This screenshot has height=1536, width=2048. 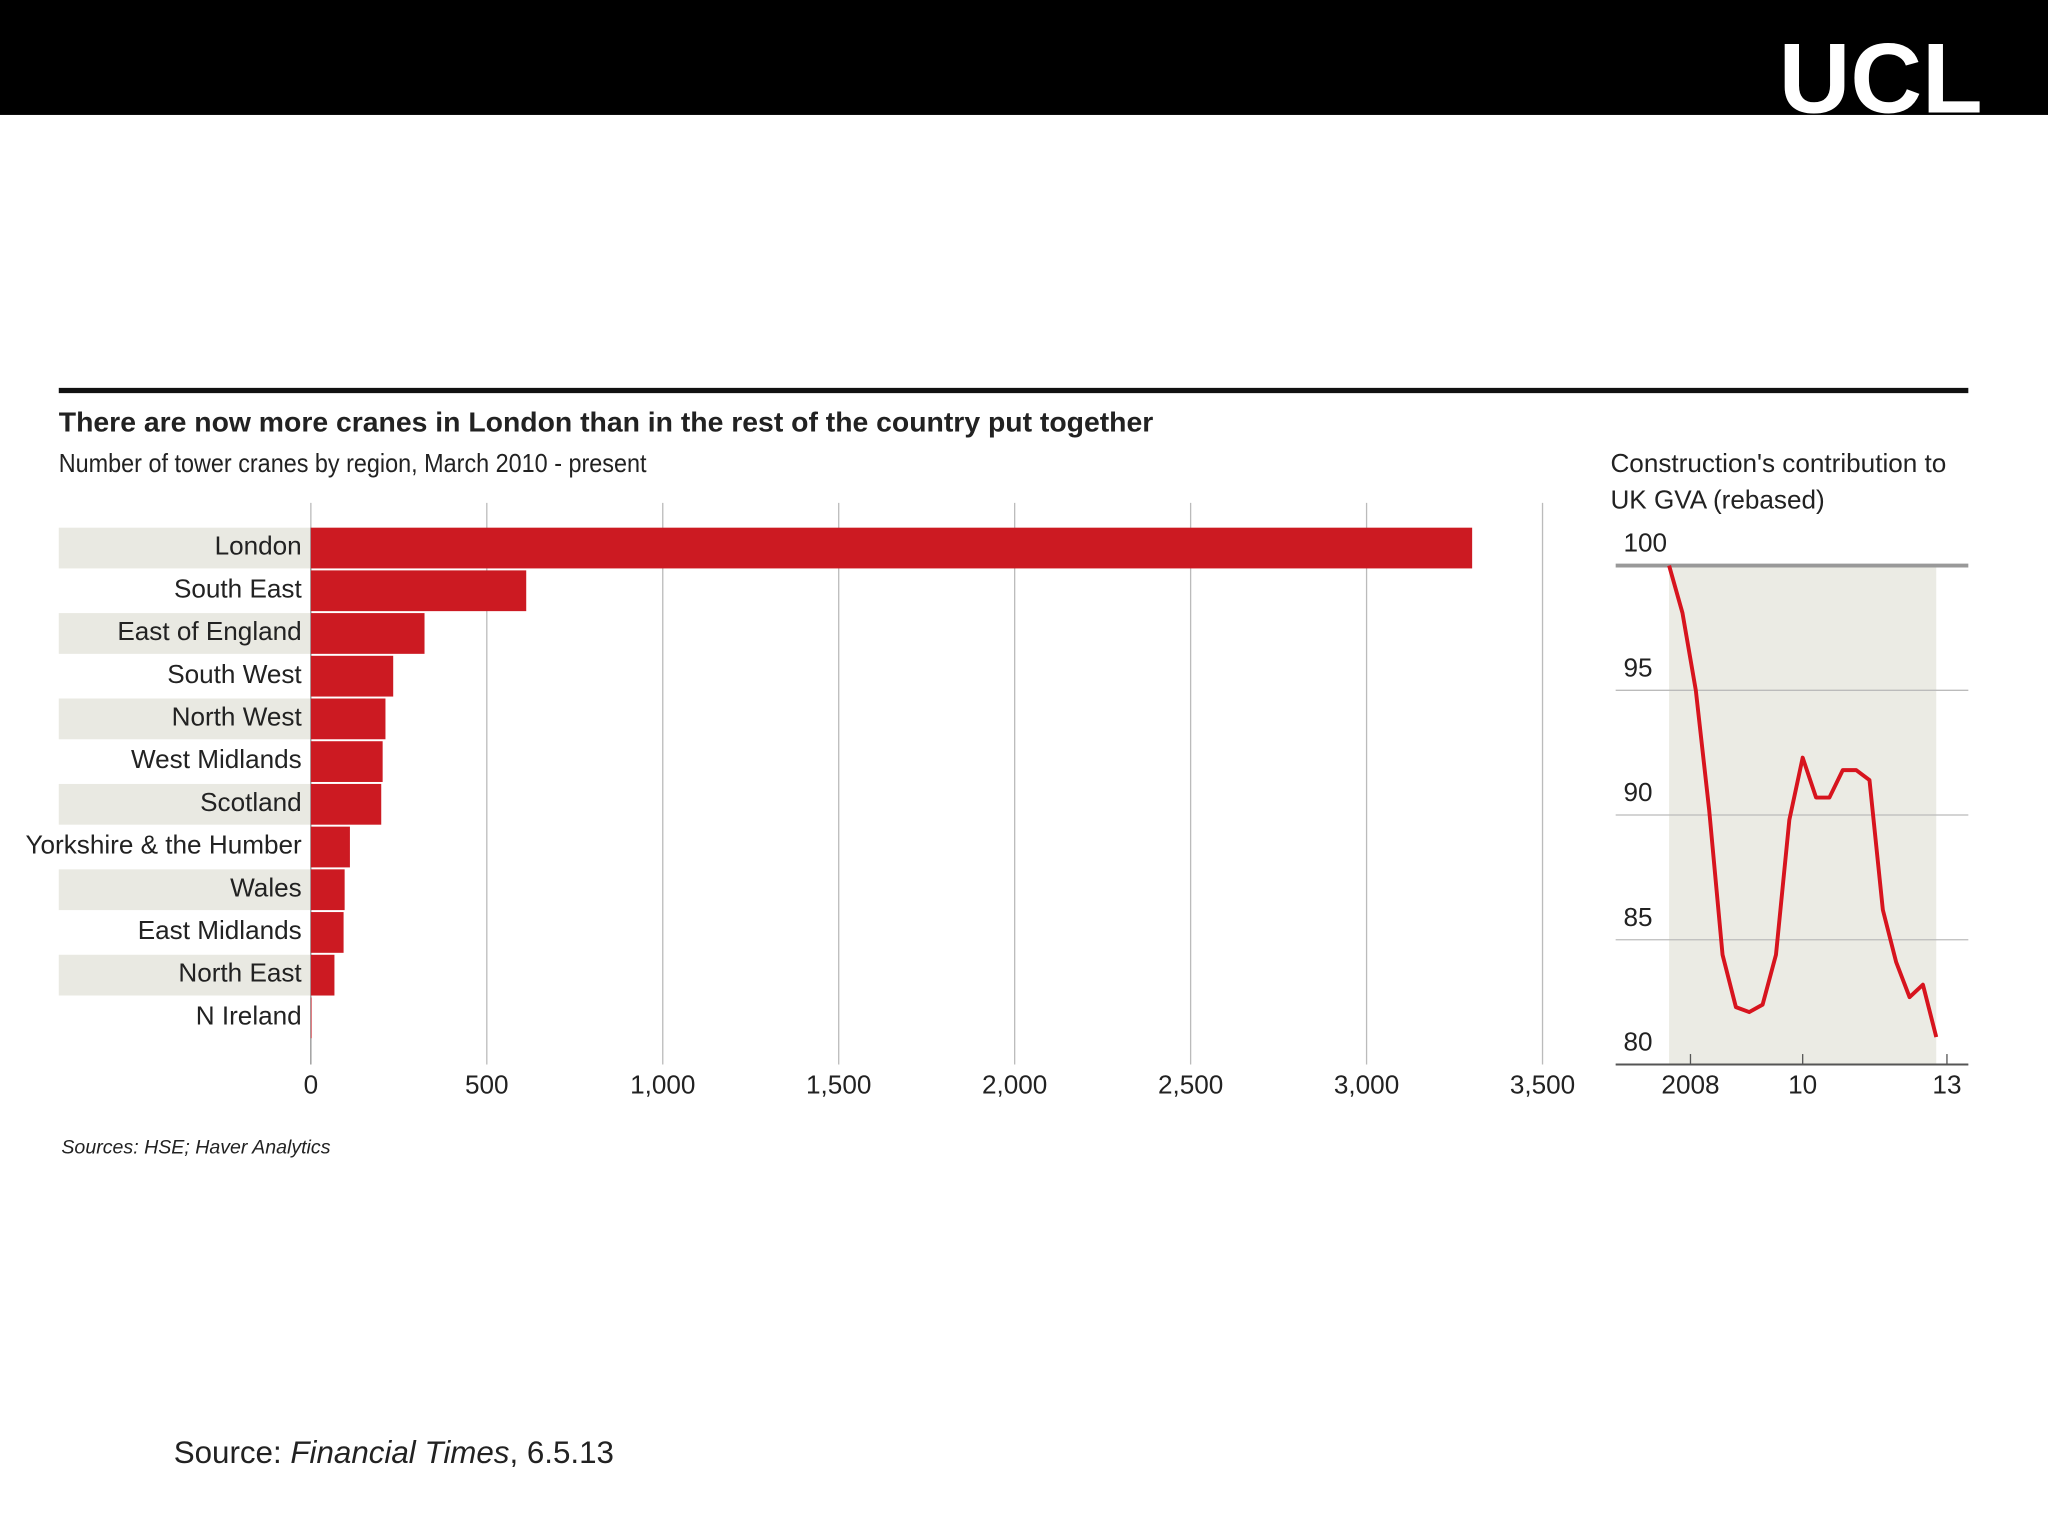 I want to click on chart-source: Sources: HSE; Haver Analytics, so click(x=195, y=1147).